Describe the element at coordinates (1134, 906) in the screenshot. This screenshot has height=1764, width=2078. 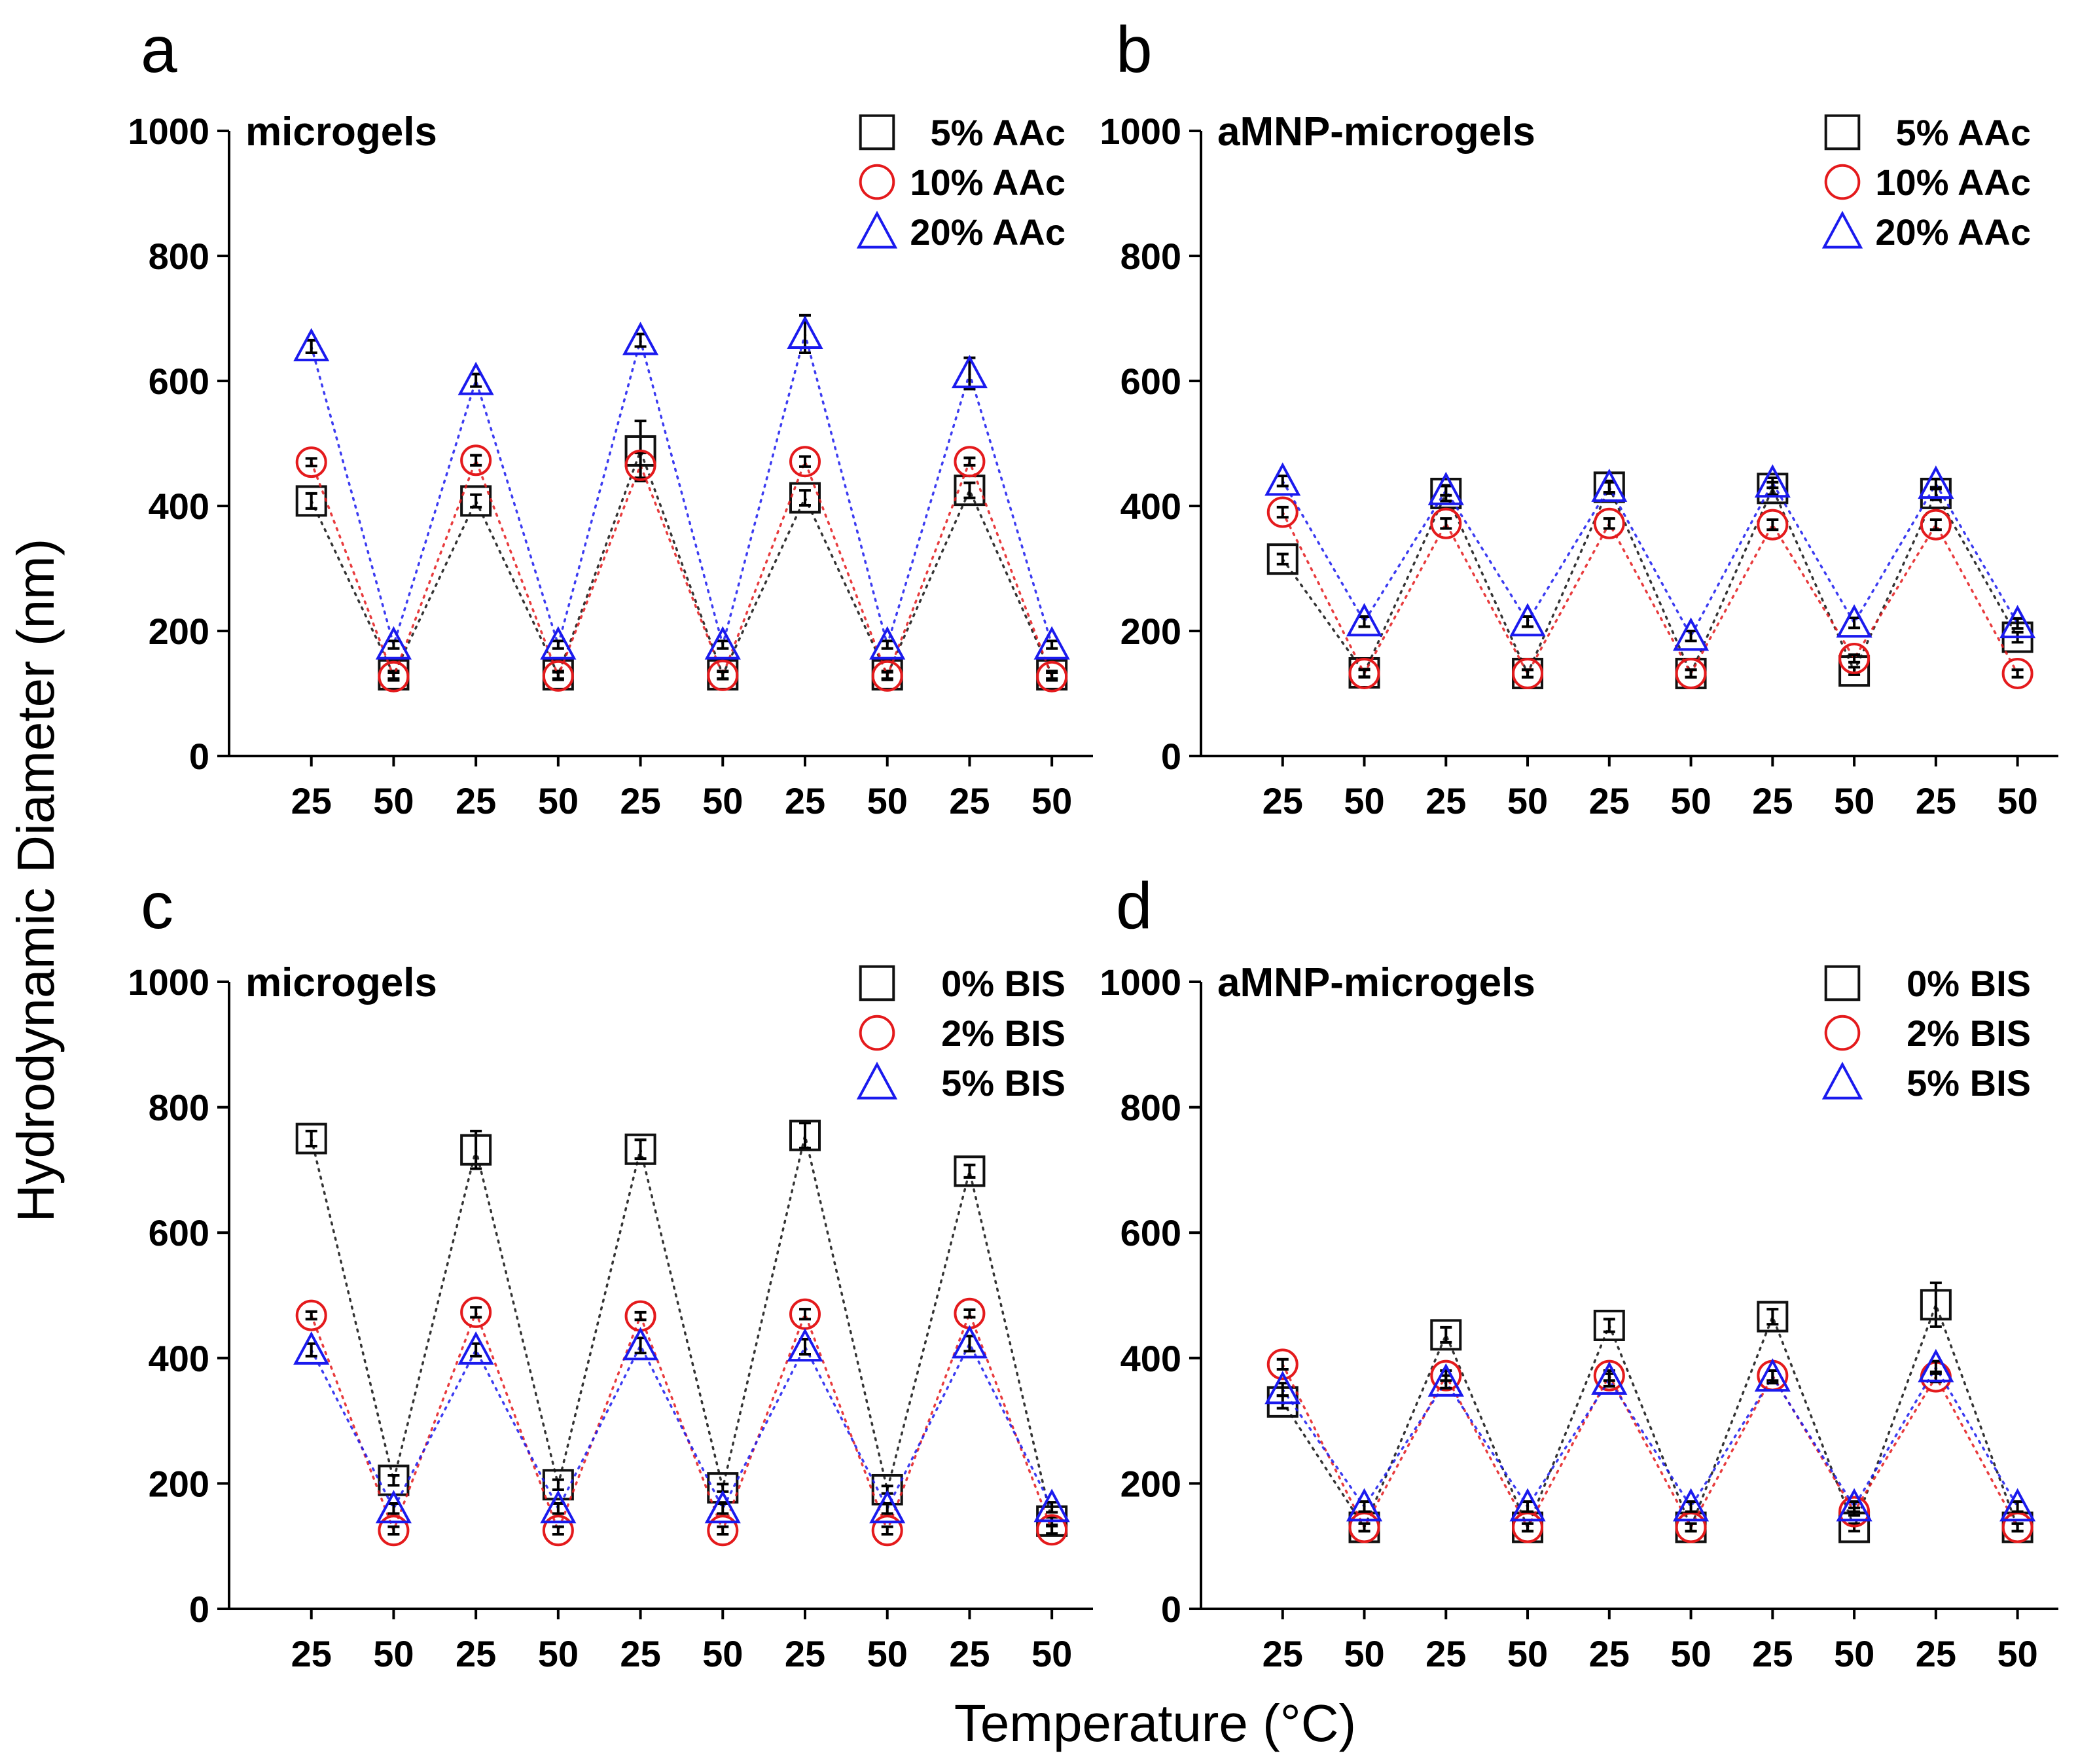
I see `panel-letter: d` at that location.